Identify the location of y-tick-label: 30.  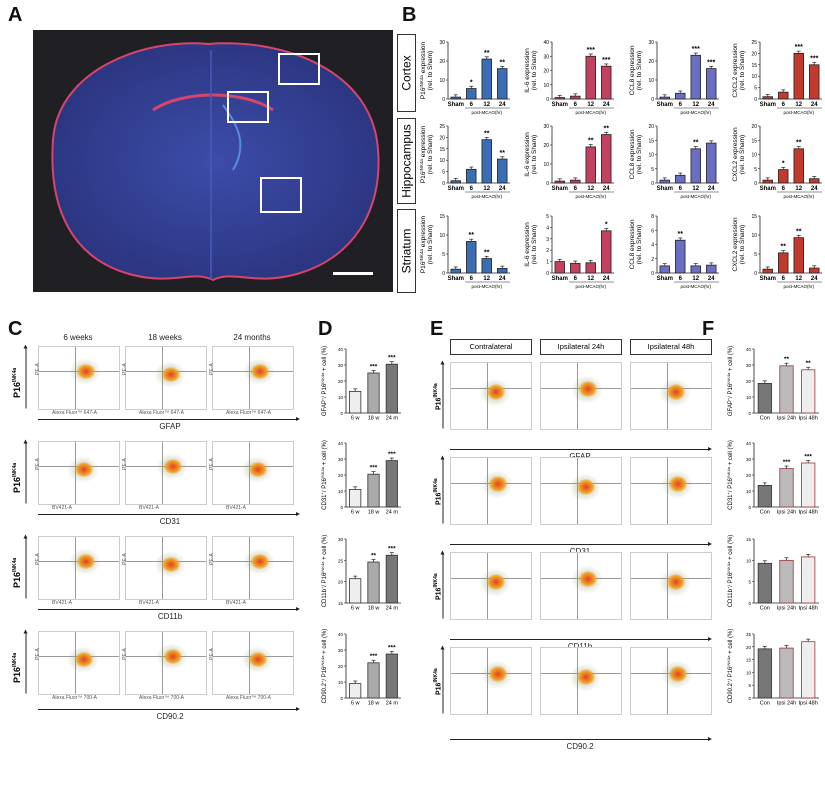
(749, 459).